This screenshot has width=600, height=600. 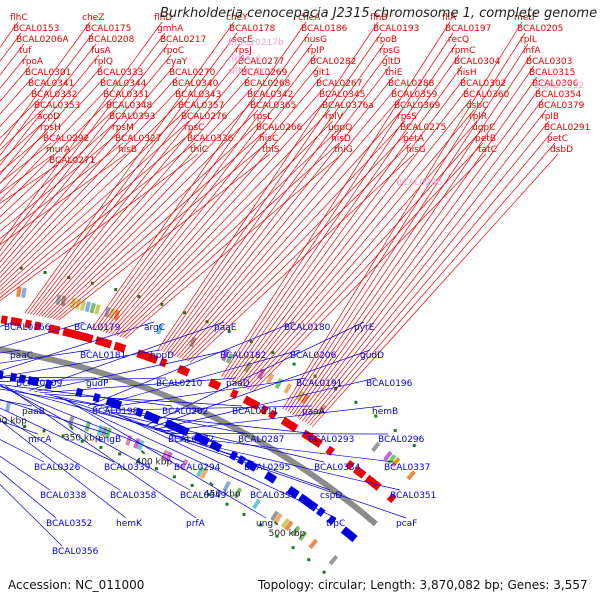 What do you see at coordinates (138, 139) in the screenshot?
I see `forward-gene-label: BCAL0327` at bounding box center [138, 139].